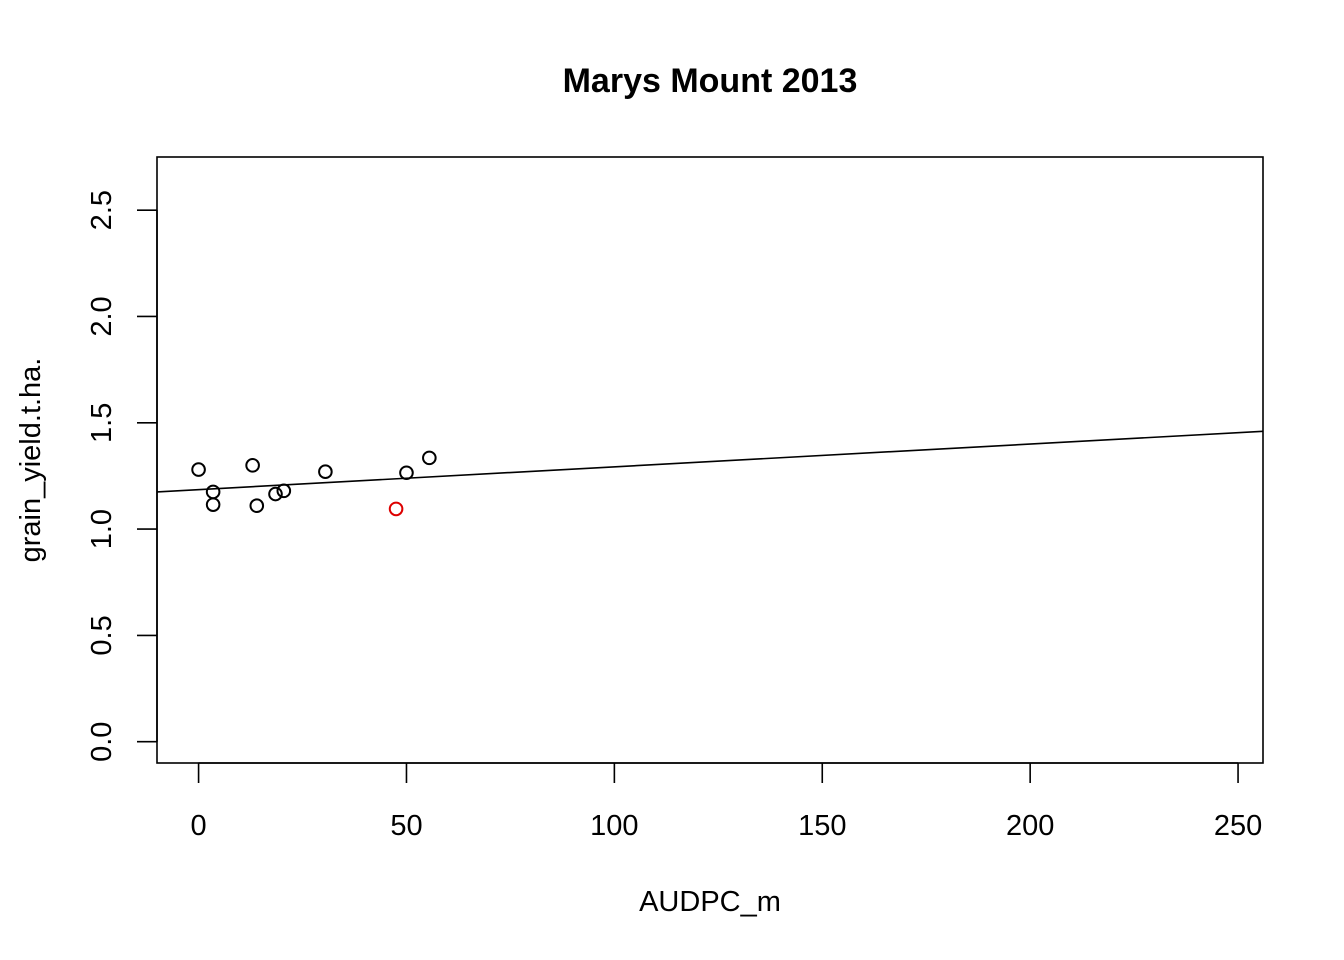 The width and height of the screenshot is (1344, 960). I want to click on x-tick-label: 250, so click(1238, 826).